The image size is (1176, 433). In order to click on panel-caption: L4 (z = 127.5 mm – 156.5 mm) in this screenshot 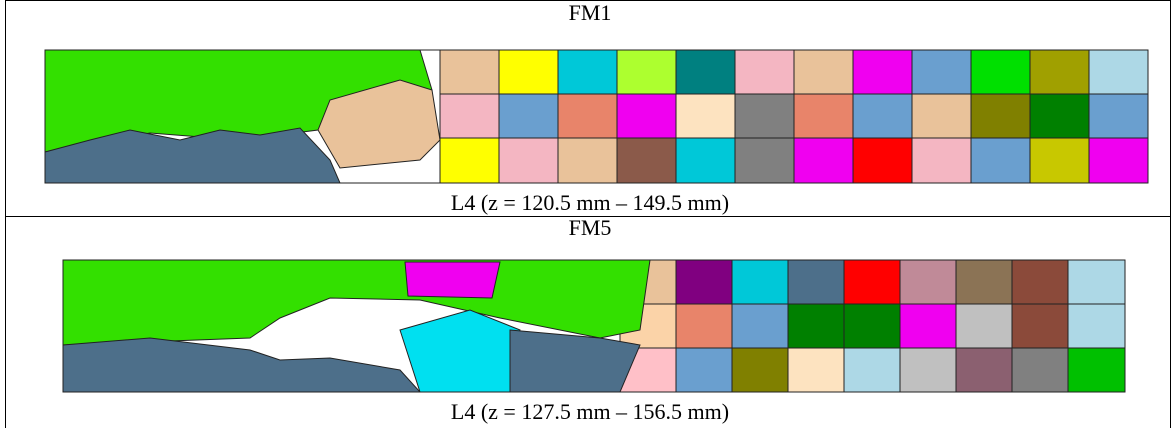, I will do `click(590, 411)`.